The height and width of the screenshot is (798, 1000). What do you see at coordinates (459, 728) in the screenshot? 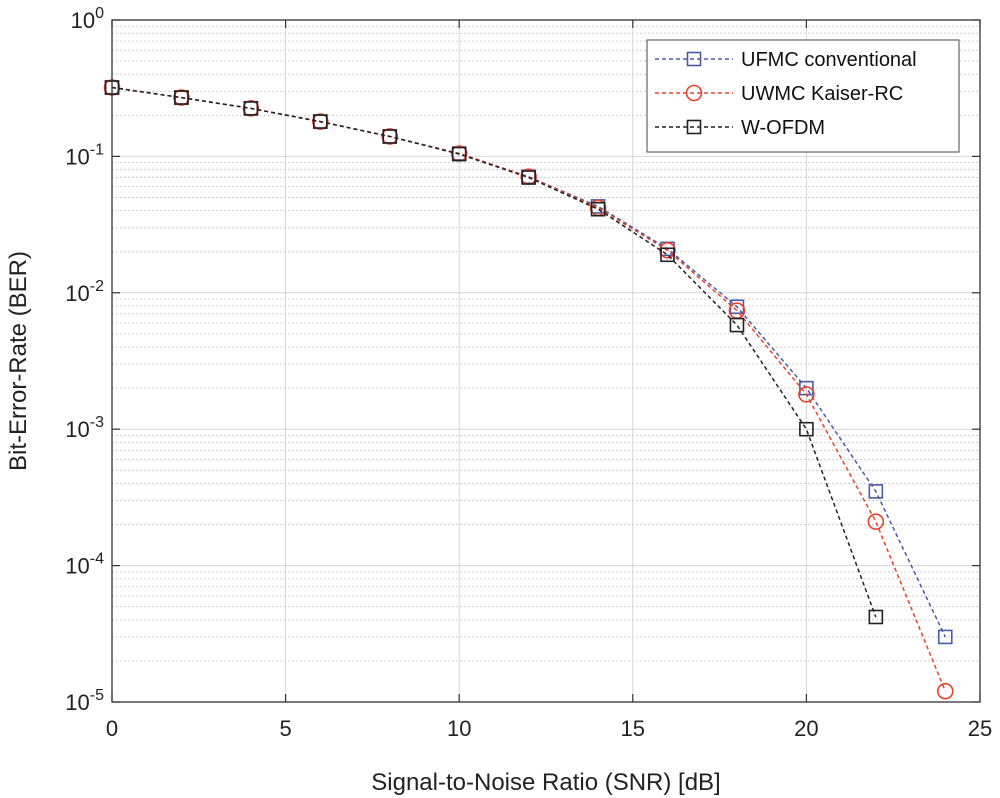
I see `x-tick-label: 10` at bounding box center [459, 728].